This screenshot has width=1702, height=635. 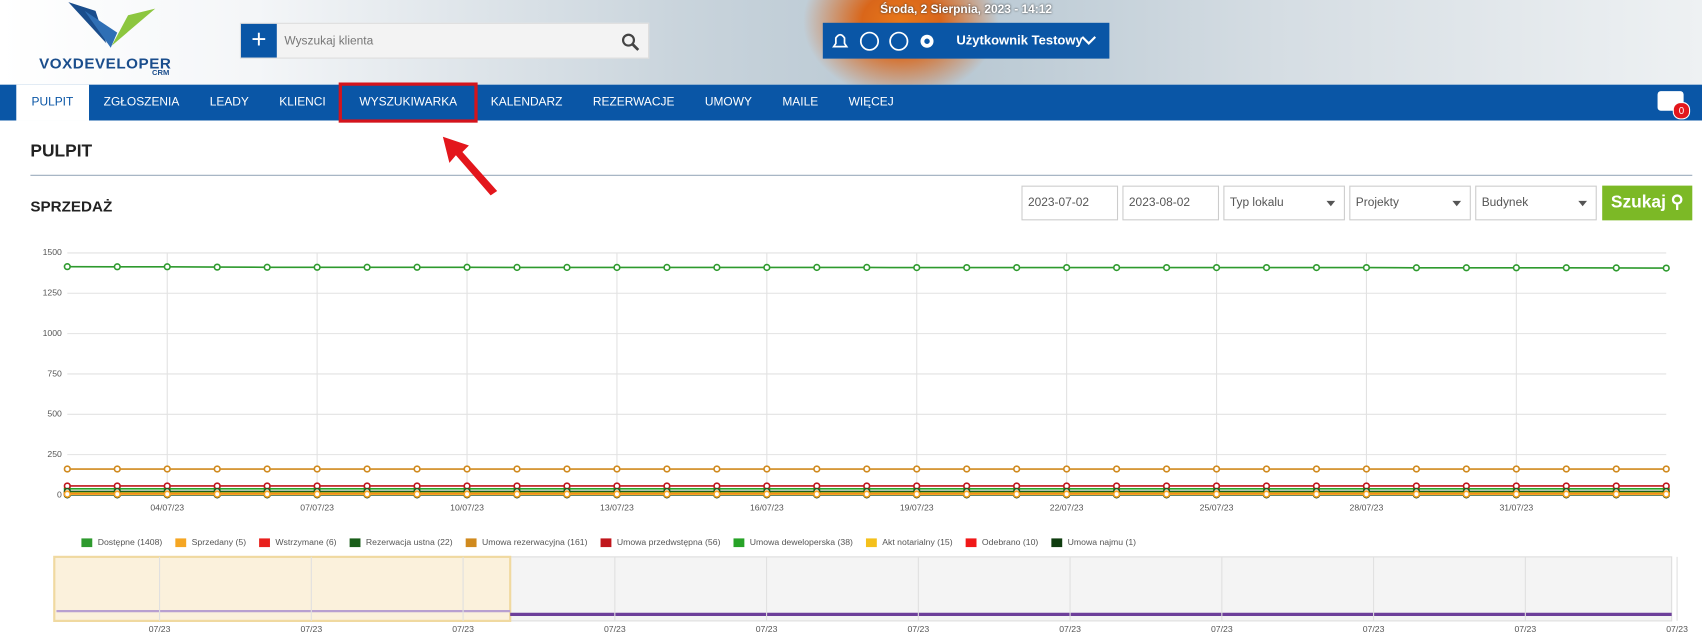 What do you see at coordinates (800, 102) in the screenshot?
I see `nav-item: MAILE` at bounding box center [800, 102].